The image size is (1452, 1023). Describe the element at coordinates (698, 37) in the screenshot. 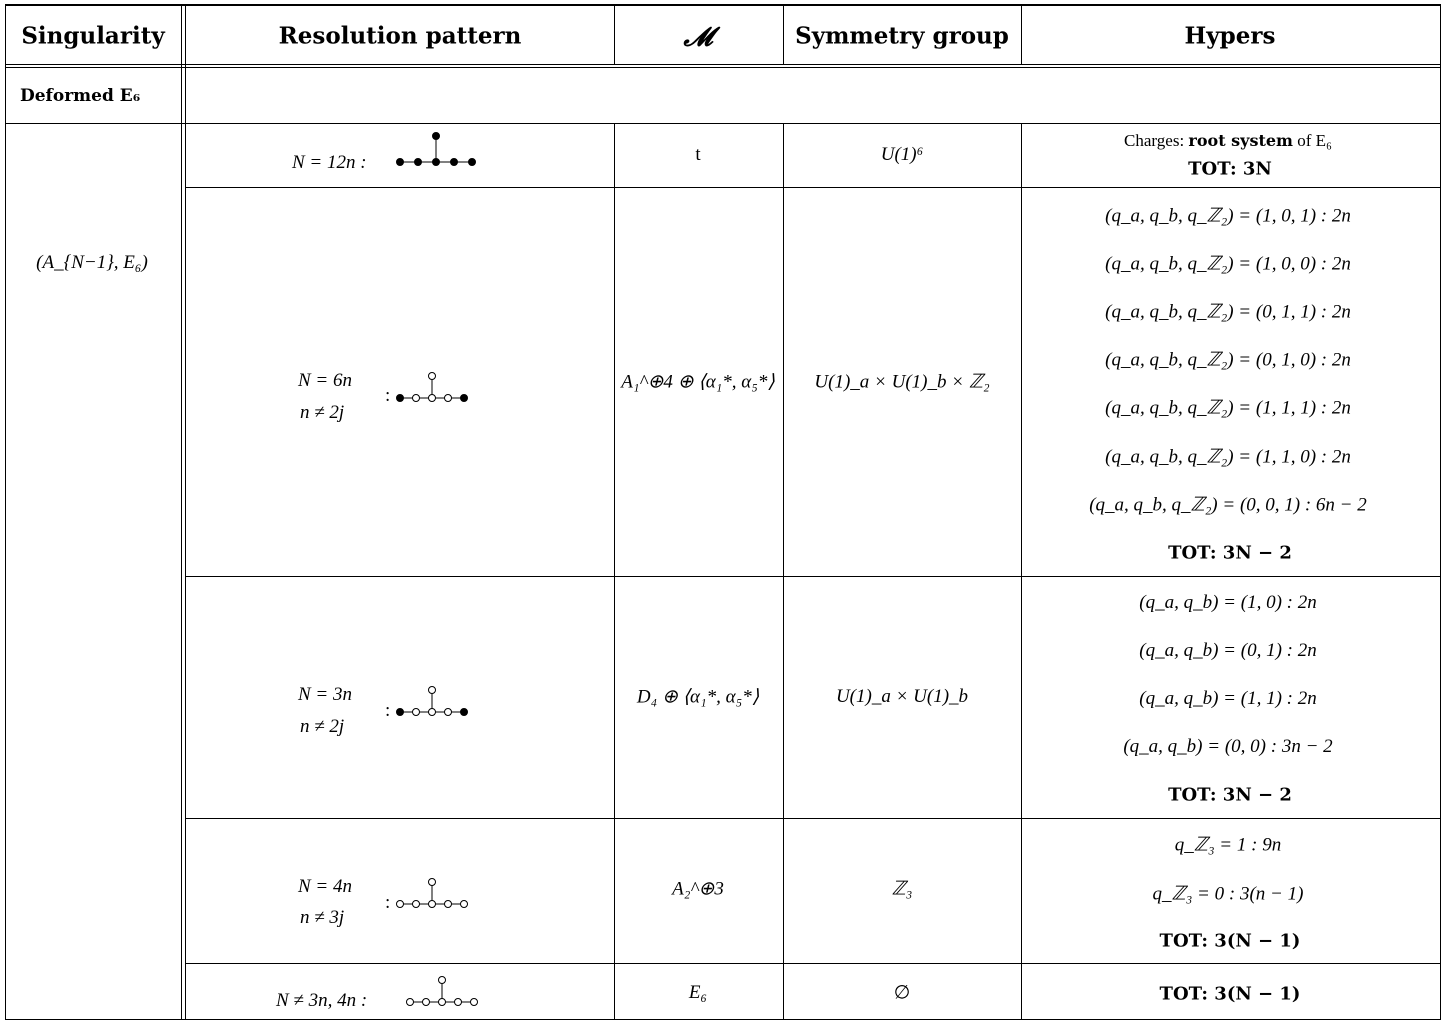

I see `header-lattice-M: 𝓜` at that location.